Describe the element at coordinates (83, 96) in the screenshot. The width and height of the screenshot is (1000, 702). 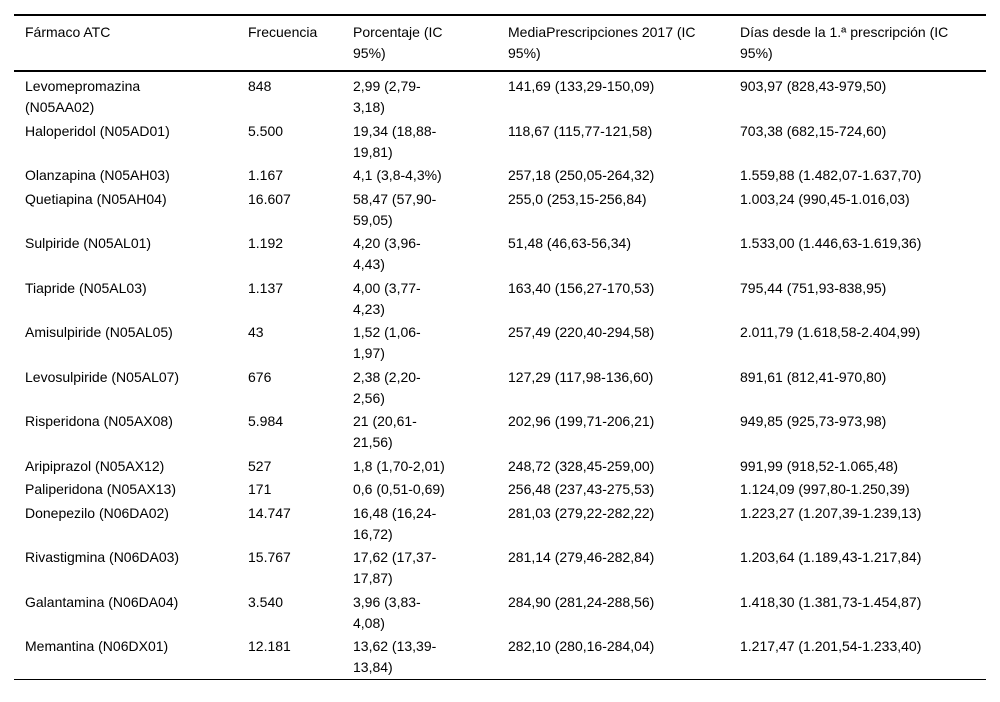
I see `drug-cell: Levomepromazina (N05AA02)` at that location.